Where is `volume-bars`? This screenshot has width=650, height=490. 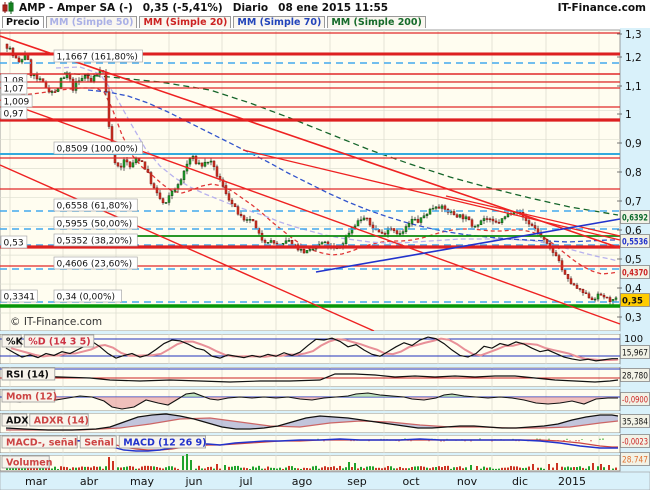 volume-bars is located at coordinates (311, 462).